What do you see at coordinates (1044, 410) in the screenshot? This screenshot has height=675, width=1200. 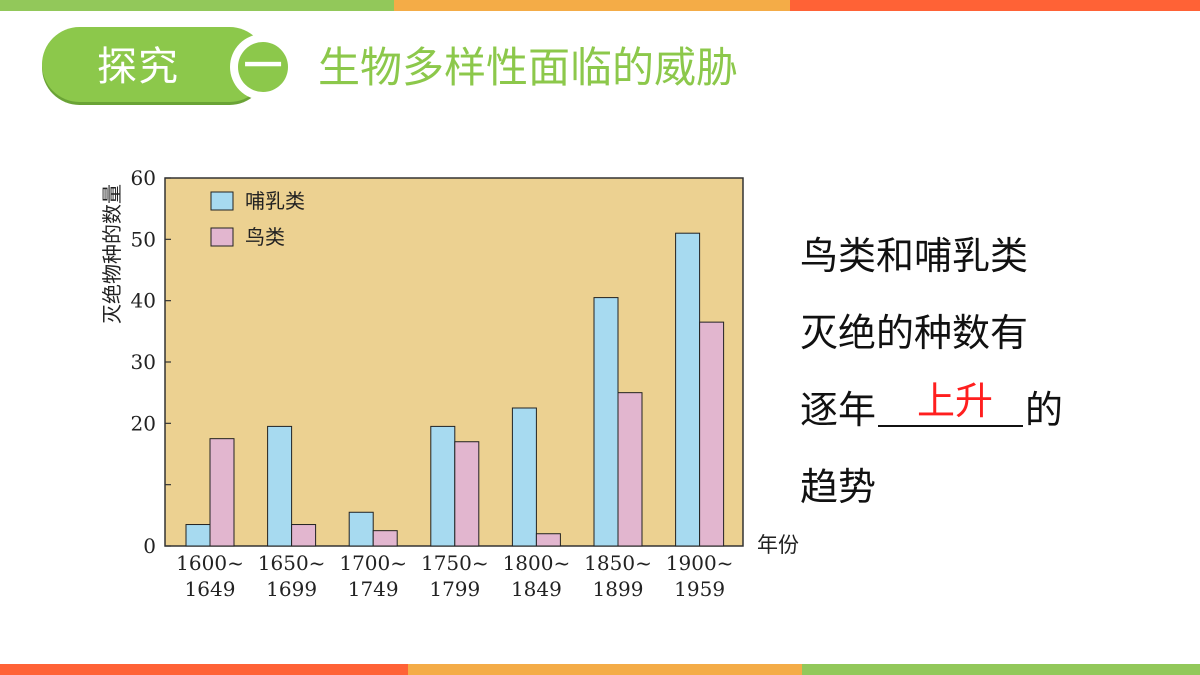 I see `conclusion-line-3-after: 的` at bounding box center [1044, 410].